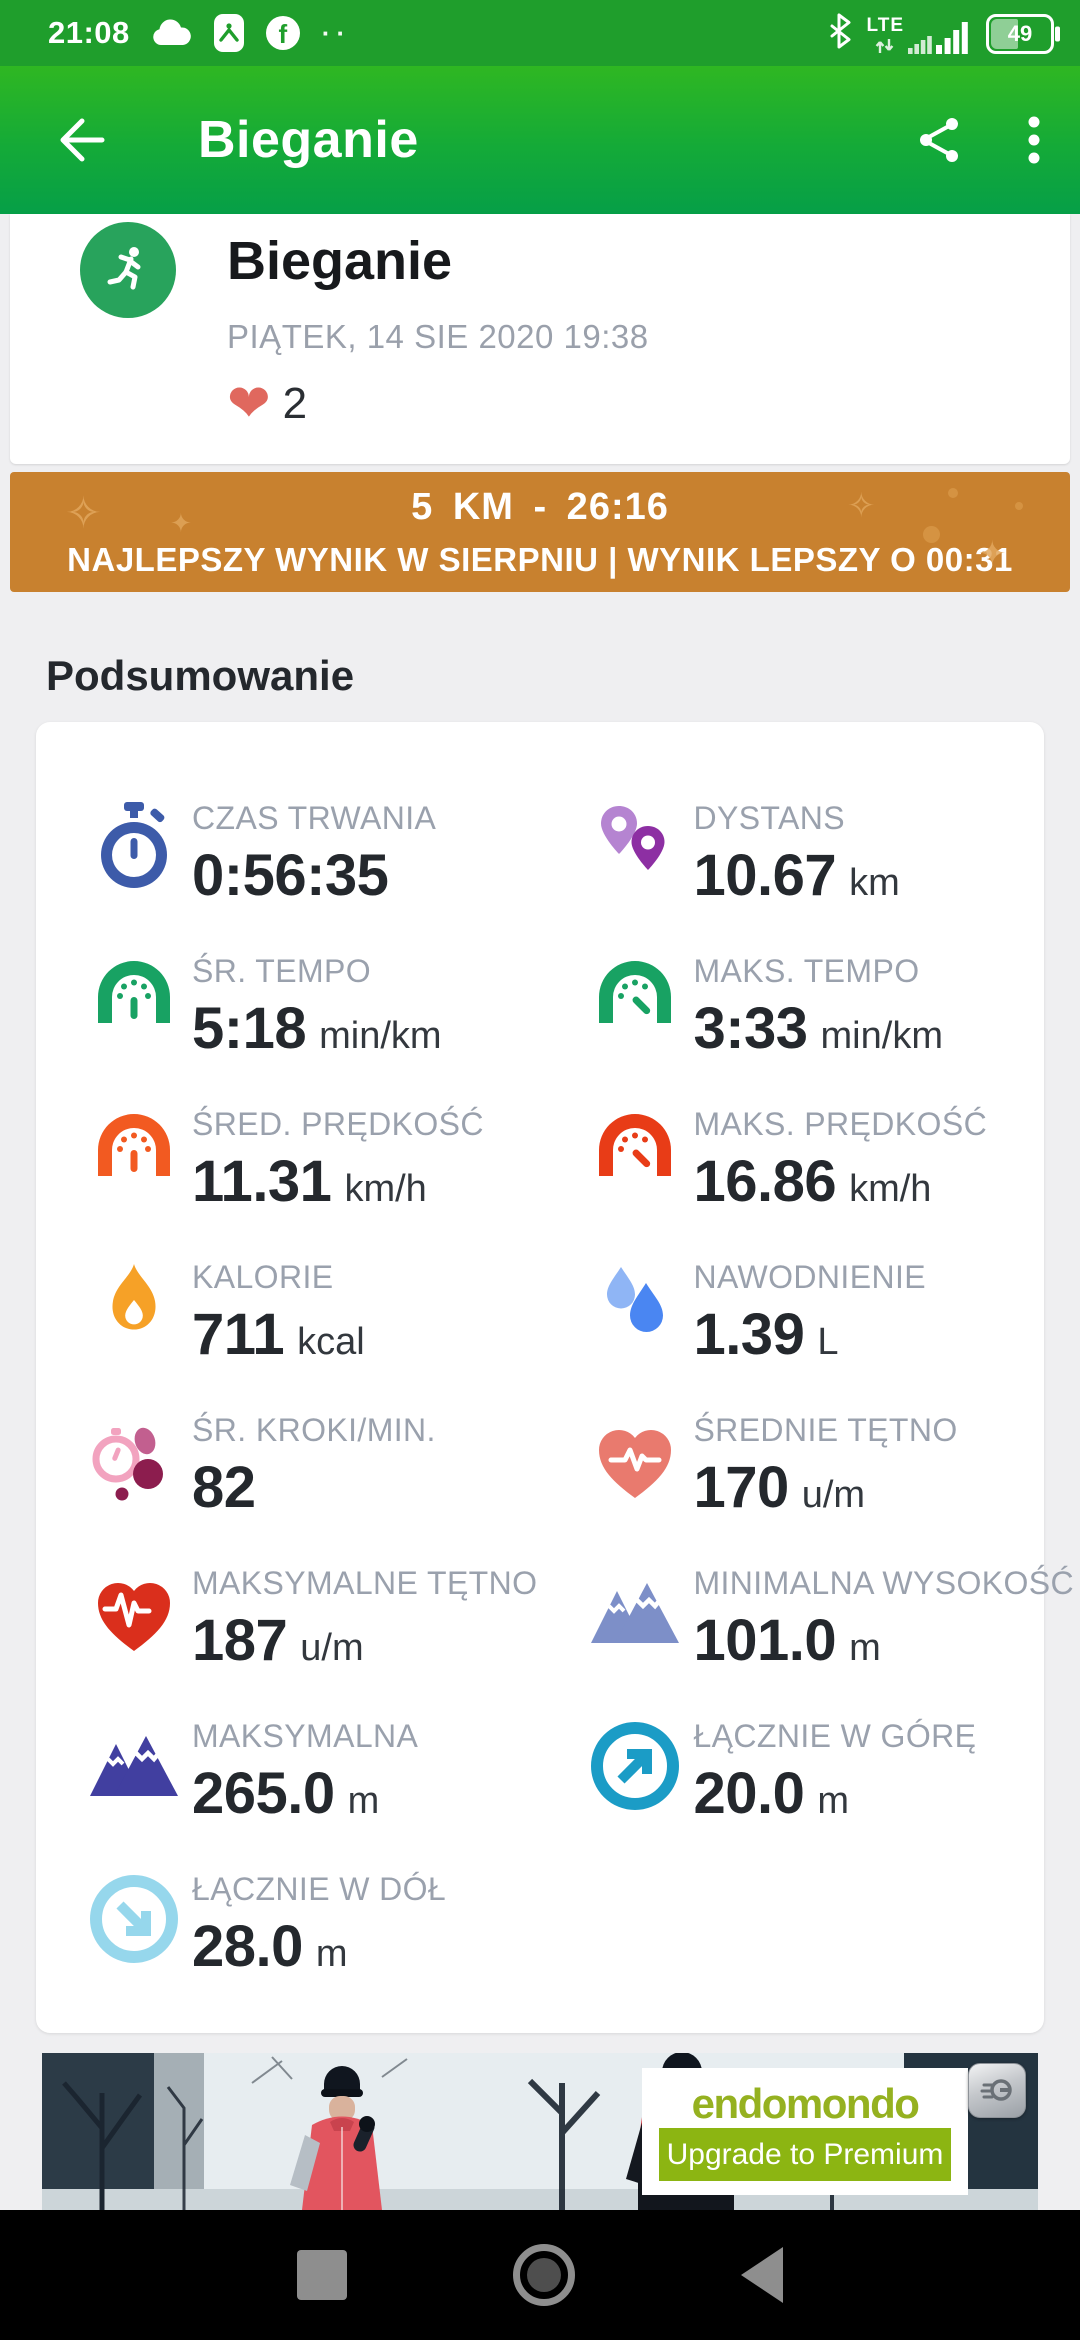  Describe the element at coordinates (331, 1342) in the screenshot. I see `stat-unit: kcal` at that location.